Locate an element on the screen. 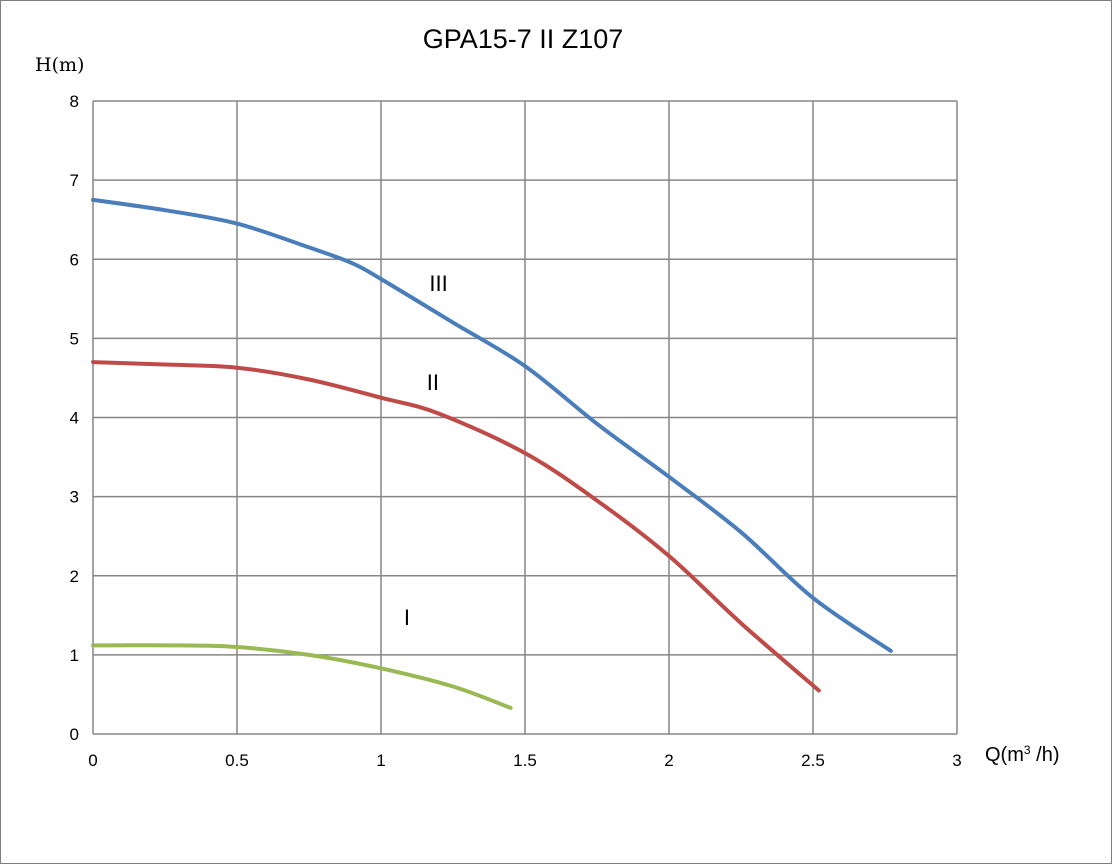 This screenshot has height=865, width=1112. x-axis-label-pre: Q(m is located at coordinates (1004, 755).